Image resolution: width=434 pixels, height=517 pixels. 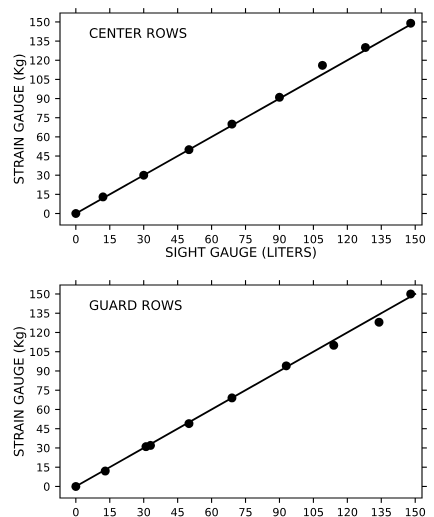 What do you see at coordinates (136, 305) in the screenshot?
I see `text: GUARD ROWS` at bounding box center [136, 305].